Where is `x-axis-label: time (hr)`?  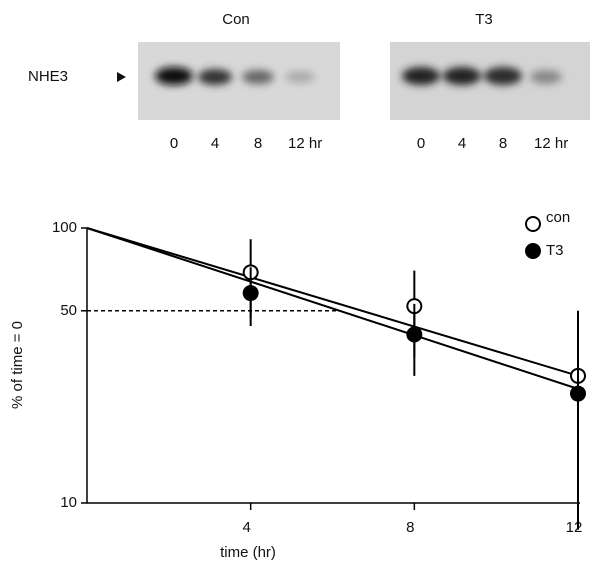
x-axis-label: time (hr) is located at coordinates (248, 552).